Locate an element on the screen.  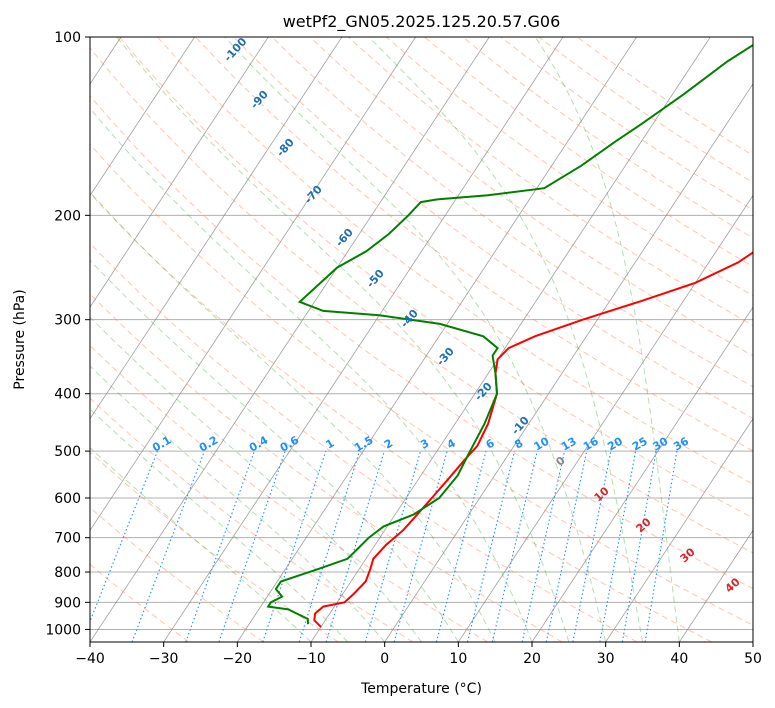
y-tick-label: 300 is located at coordinates (67, 321).